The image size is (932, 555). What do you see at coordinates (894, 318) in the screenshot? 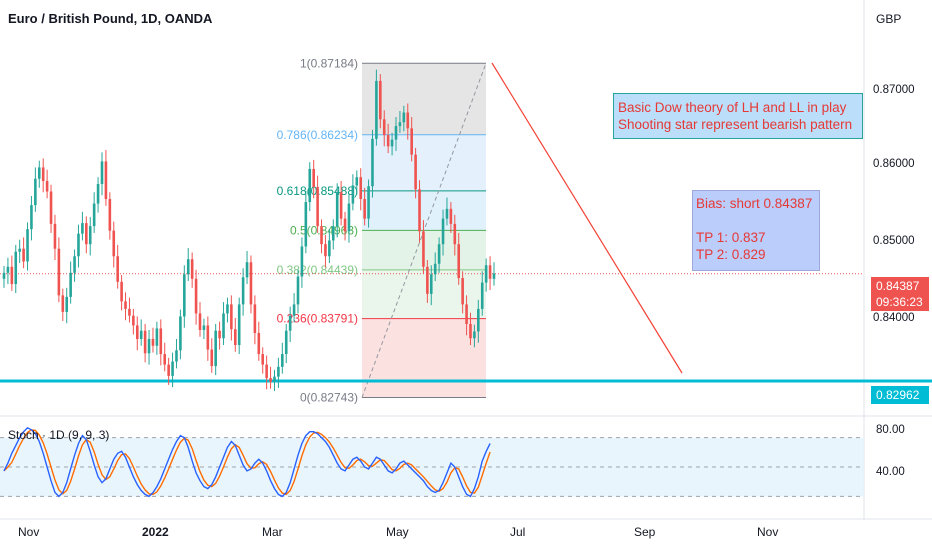
I see `y-tick-label: 0.84000` at bounding box center [894, 318].